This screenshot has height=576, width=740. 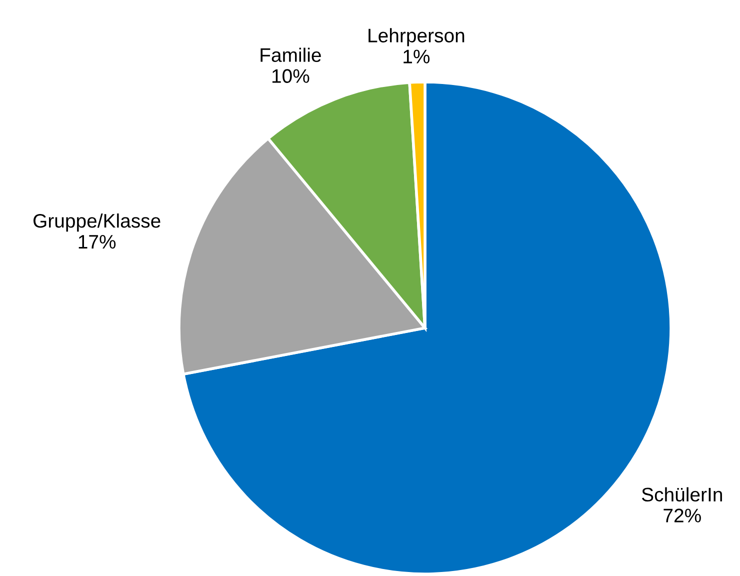 I want to click on slice-label: Lehrperson, so click(x=416, y=37).